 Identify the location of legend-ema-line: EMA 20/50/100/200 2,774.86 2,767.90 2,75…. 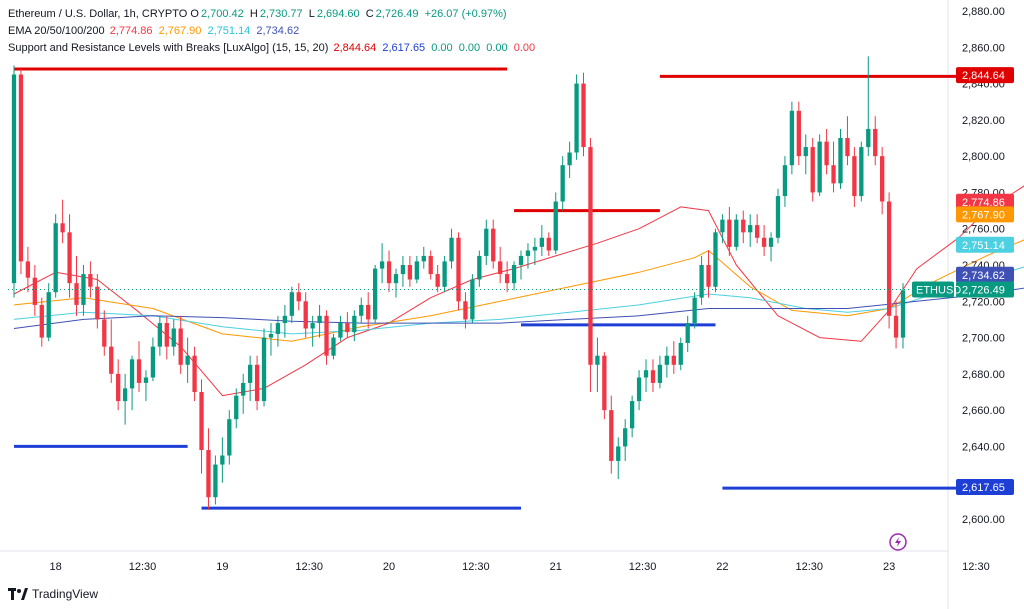
(273, 31).